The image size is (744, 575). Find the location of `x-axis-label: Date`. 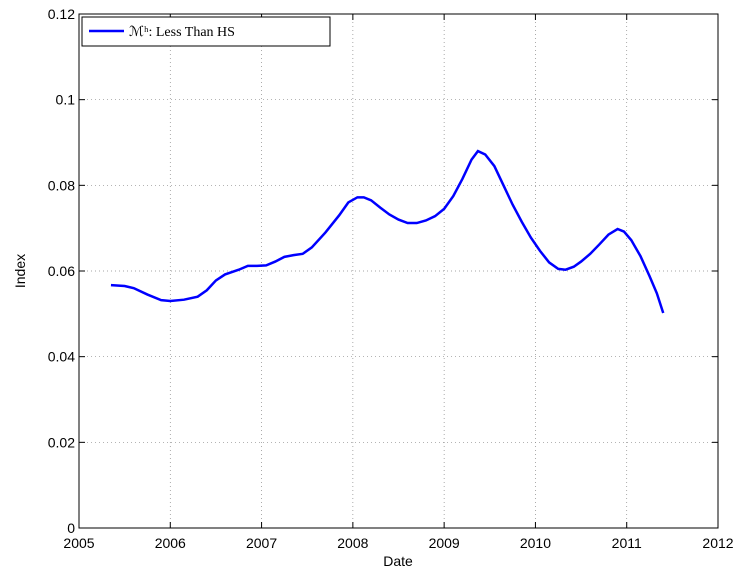

x-axis-label: Date is located at coordinates (398, 561).